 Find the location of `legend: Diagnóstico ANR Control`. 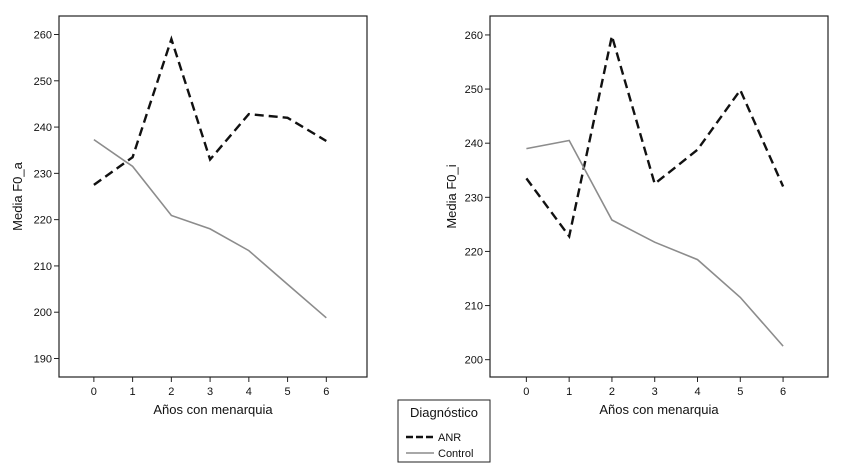

legend: Diagnóstico ANR Control is located at coordinates (444, 431).